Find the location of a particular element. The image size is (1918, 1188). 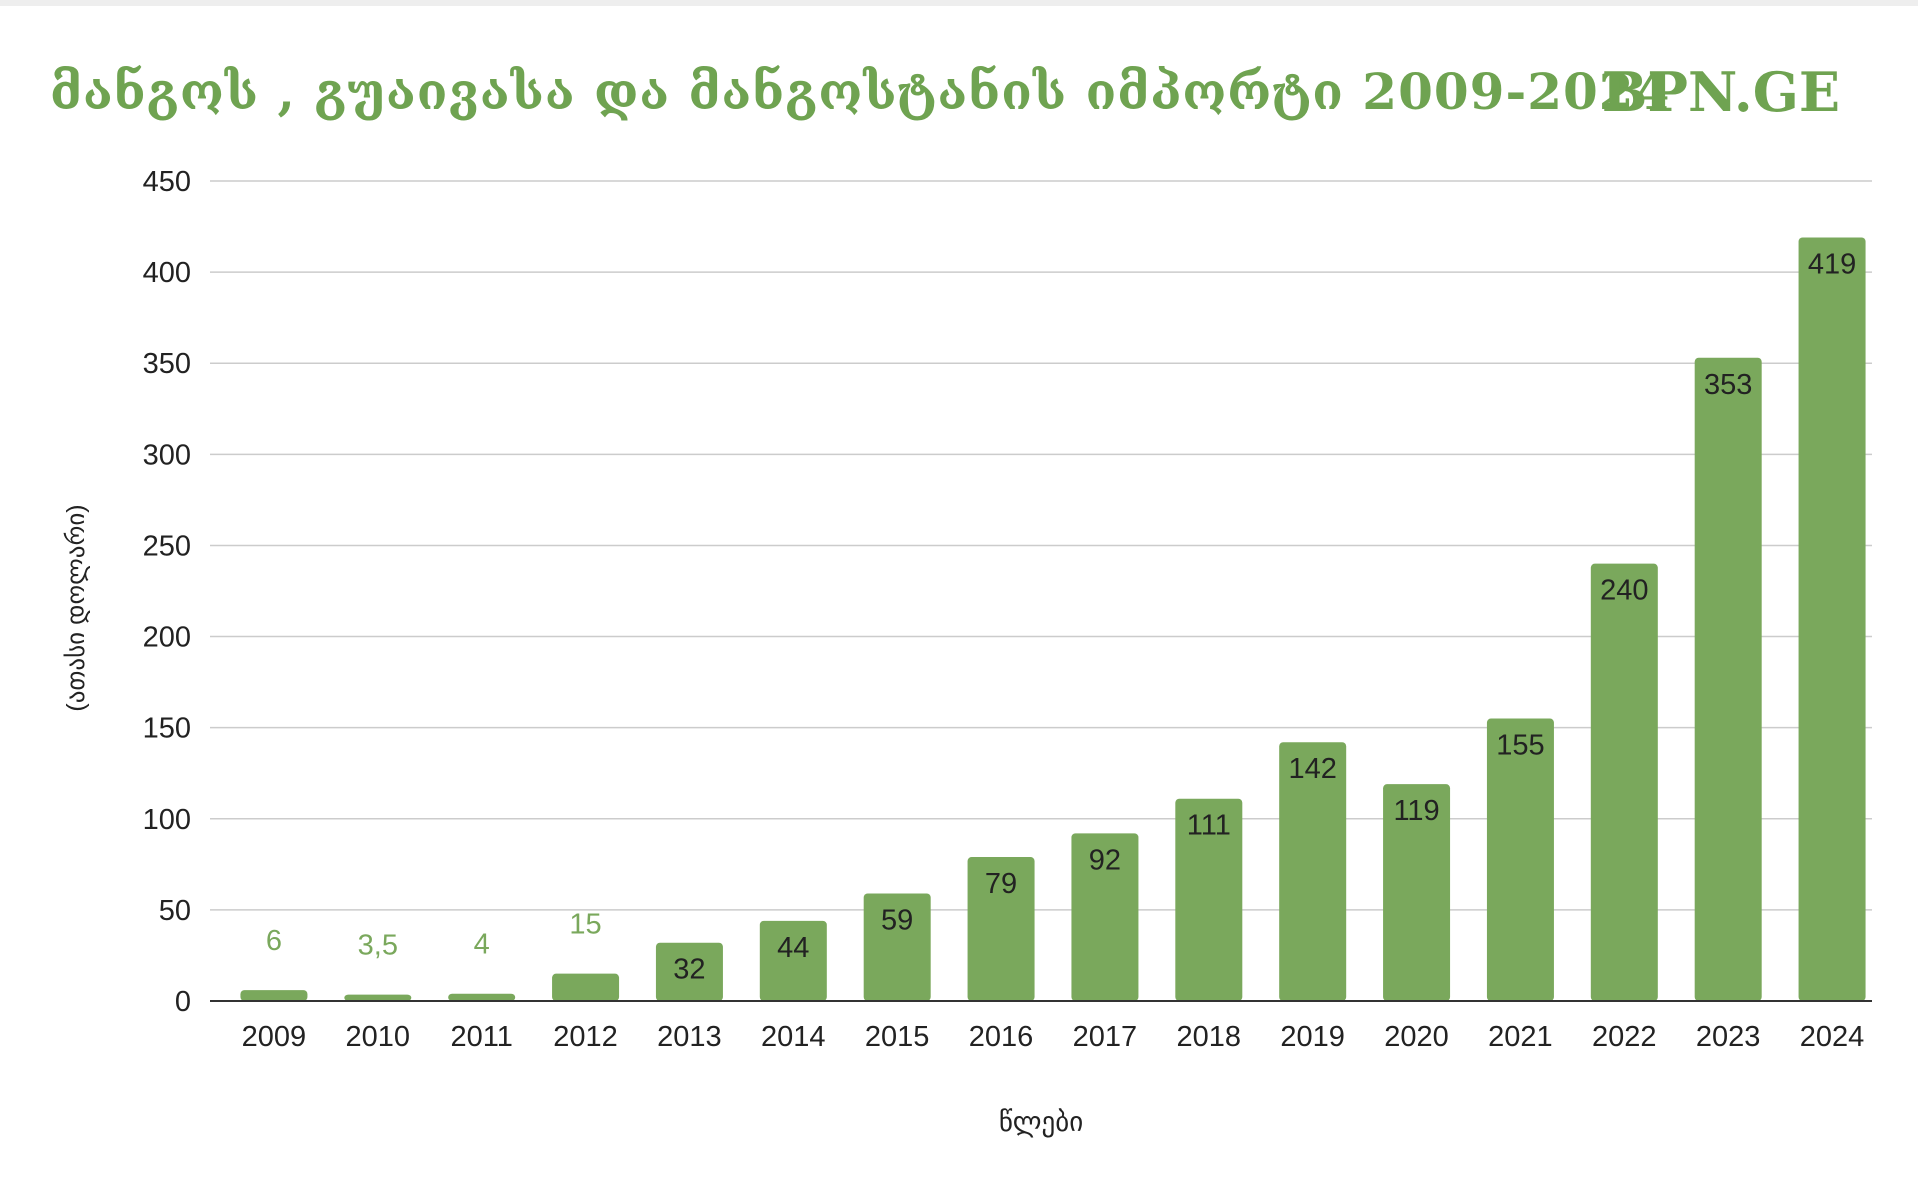

bar-2021 is located at coordinates (1520, 859).